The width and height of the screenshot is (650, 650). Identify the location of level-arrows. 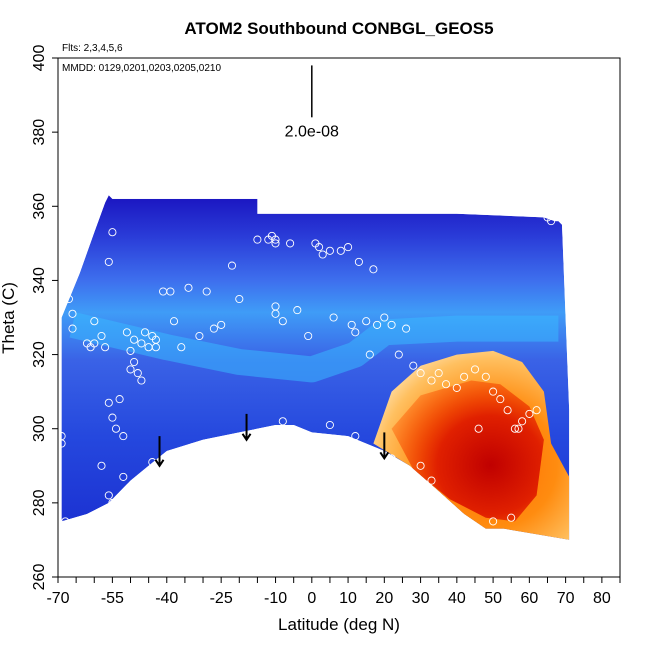
(272, 440).